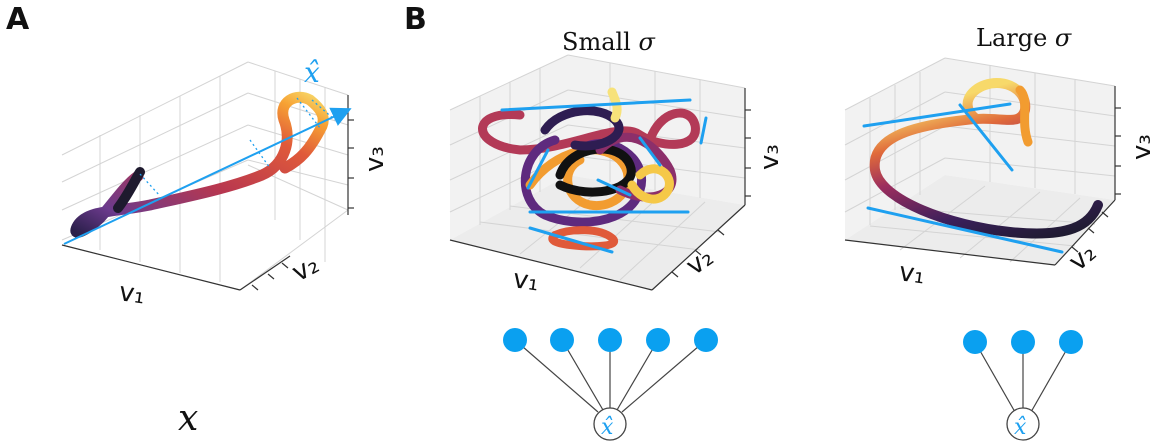 This screenshot has width=1164, height=441. Describe the element at coordinates (1142, 147) in the screenshot. I see `large-axis-label-v3: v₃` at that location.